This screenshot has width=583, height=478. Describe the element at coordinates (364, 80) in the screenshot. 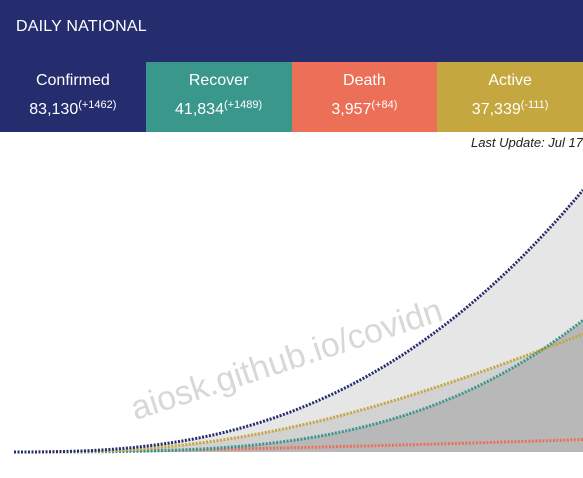

I see `stat-label: Death` at that location.